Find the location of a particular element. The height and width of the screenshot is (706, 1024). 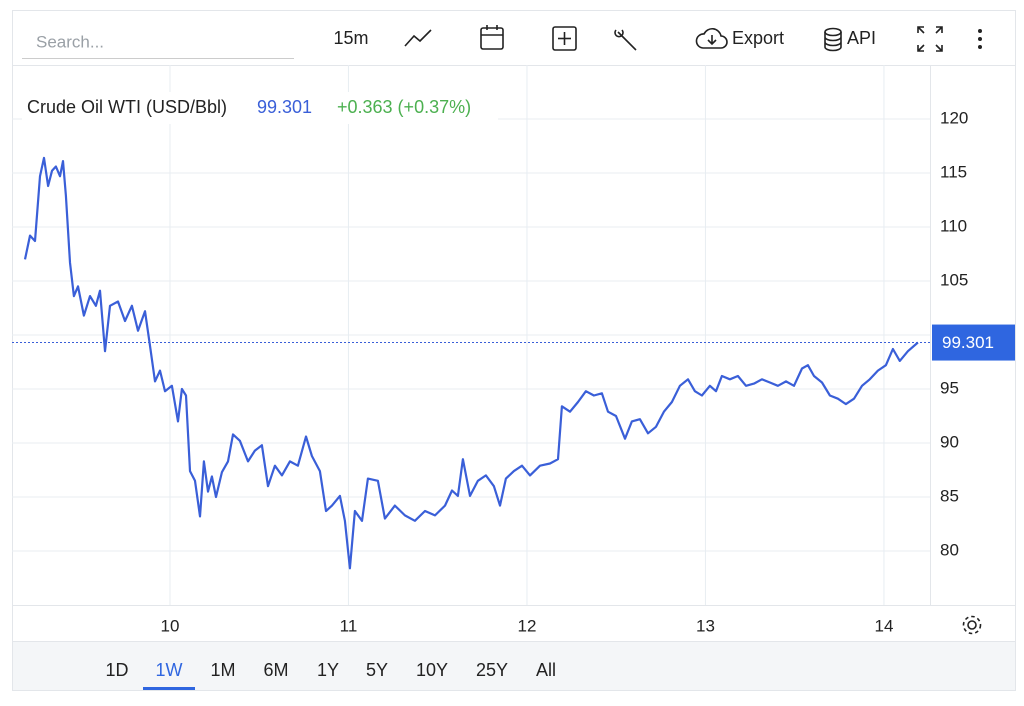

range-selected-underline is located at coordinates (169, 688).